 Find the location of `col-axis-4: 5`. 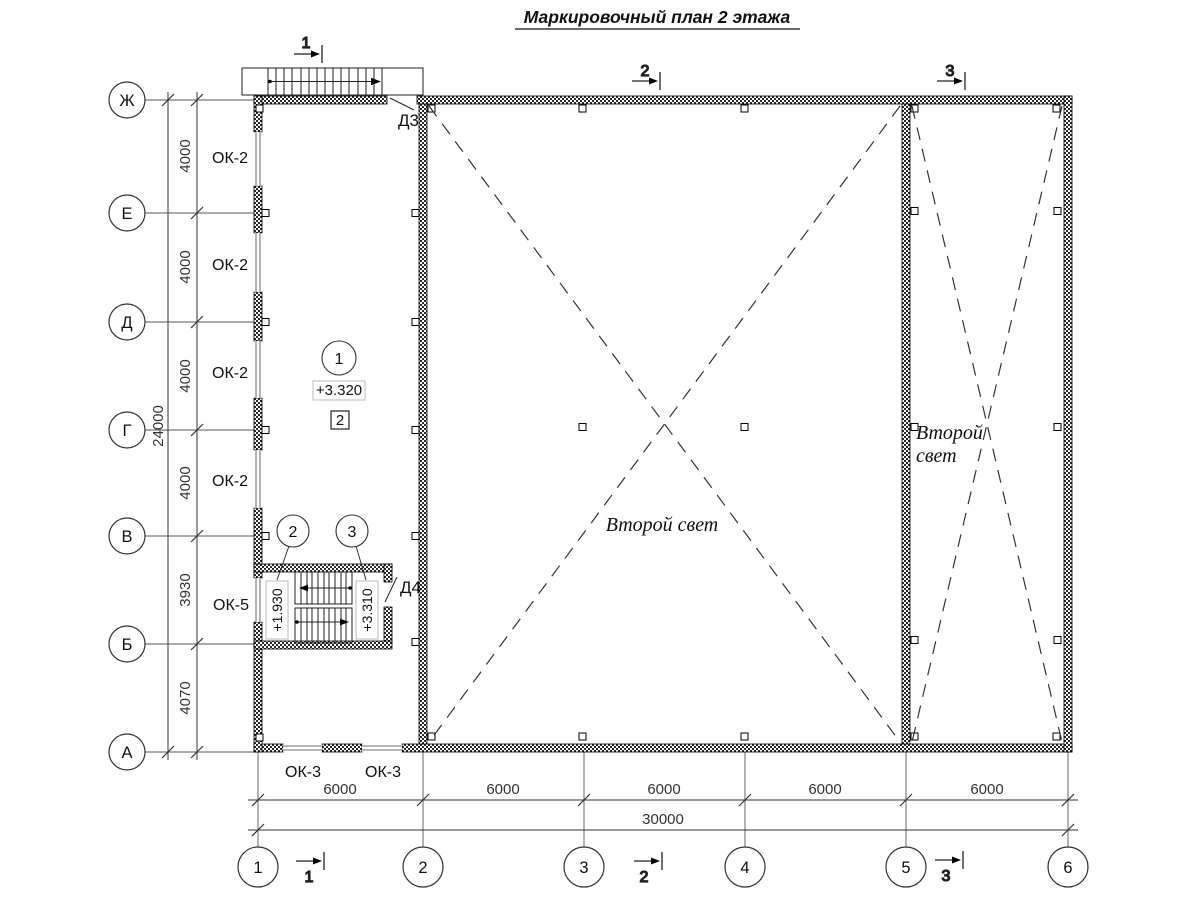

col-axis-4: 5 is located at coordinates (905, 868).